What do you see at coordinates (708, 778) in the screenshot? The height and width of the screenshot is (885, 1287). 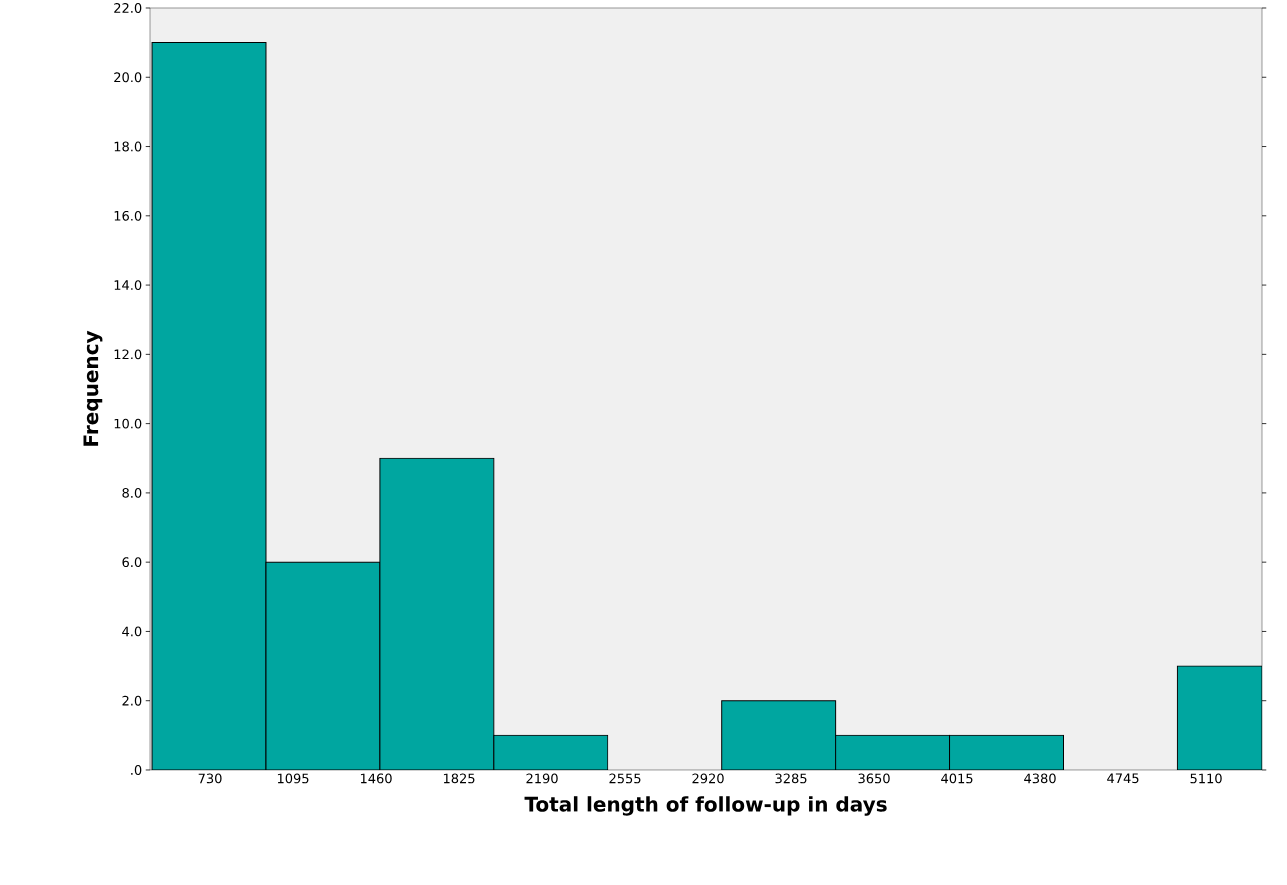 I see `x-tick-label: 2920` at bounding box center [708, 778].